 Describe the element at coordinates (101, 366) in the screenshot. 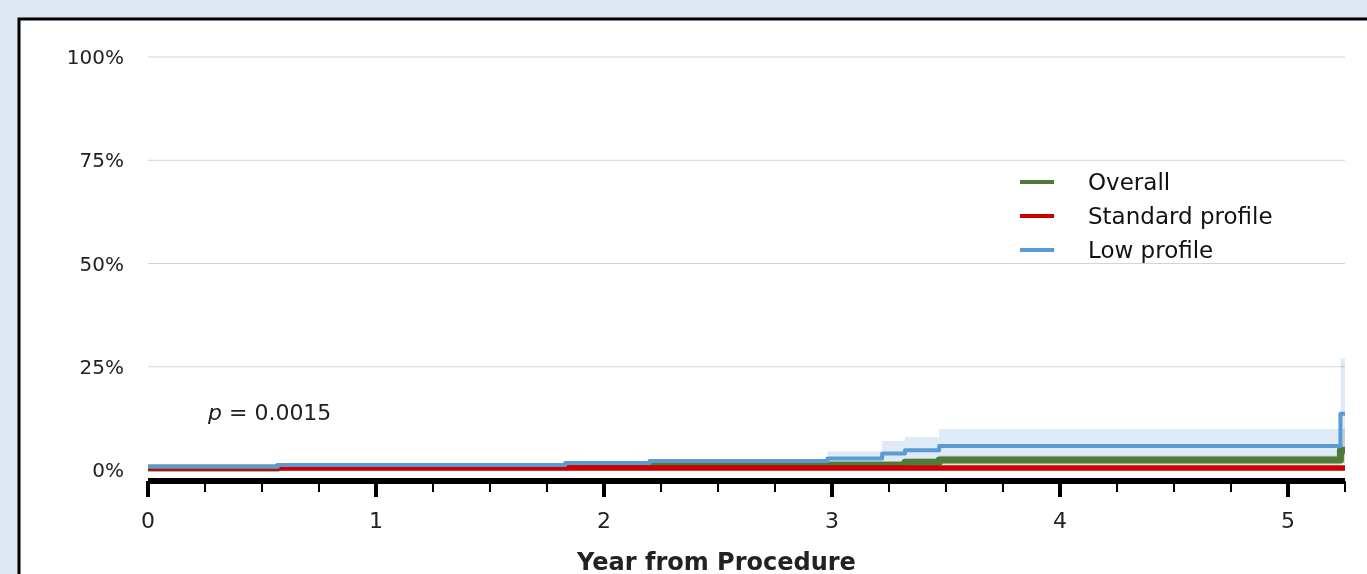

I see `y-tick-label: 25%` at that location.